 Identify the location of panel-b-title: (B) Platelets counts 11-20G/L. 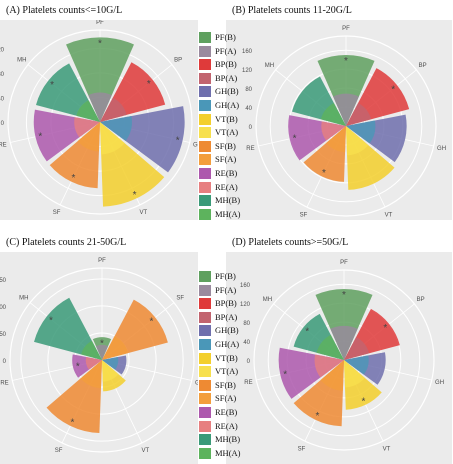
(292, 10).